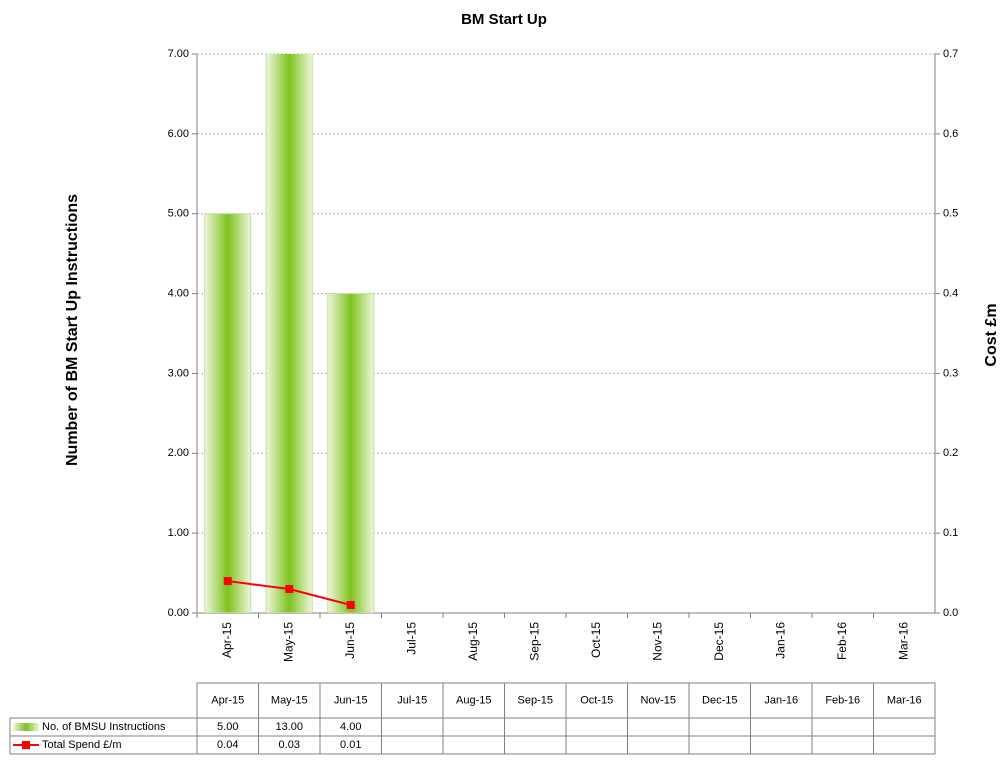  What do you see at coordinates (178, 54) in the screenshot?
I see `y-tick-label: 7.00` at bounding box center [178, 54].